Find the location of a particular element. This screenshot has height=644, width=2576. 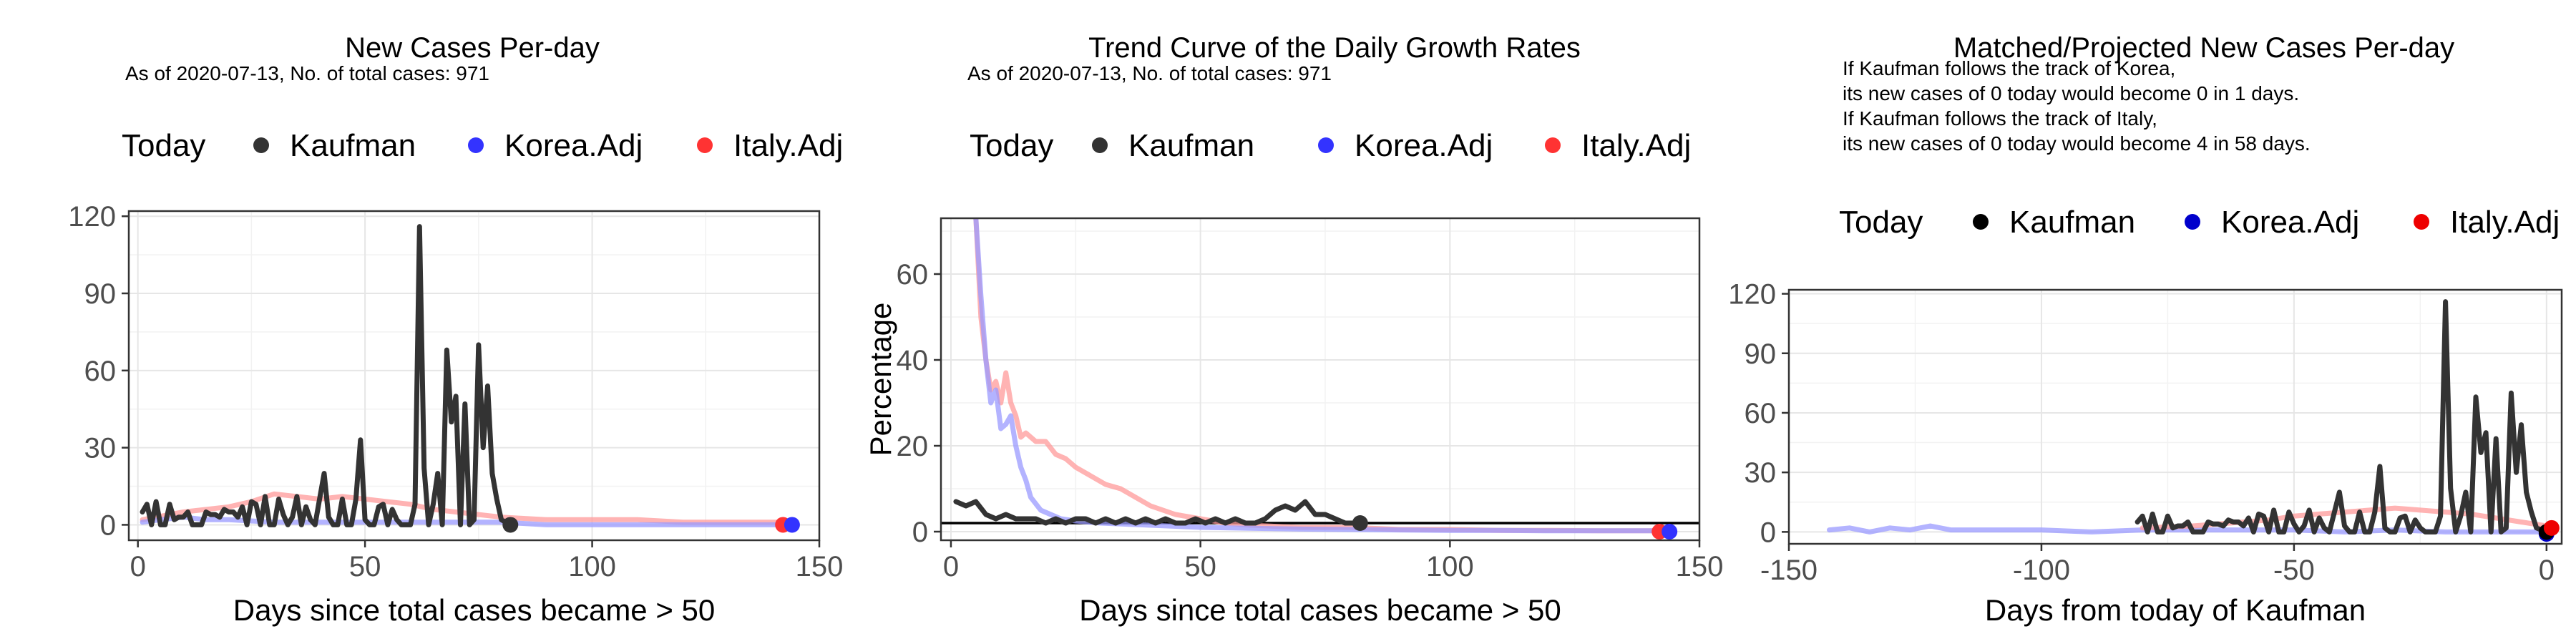

x-tick-label: -50 is located at coordinates (2294, 570).